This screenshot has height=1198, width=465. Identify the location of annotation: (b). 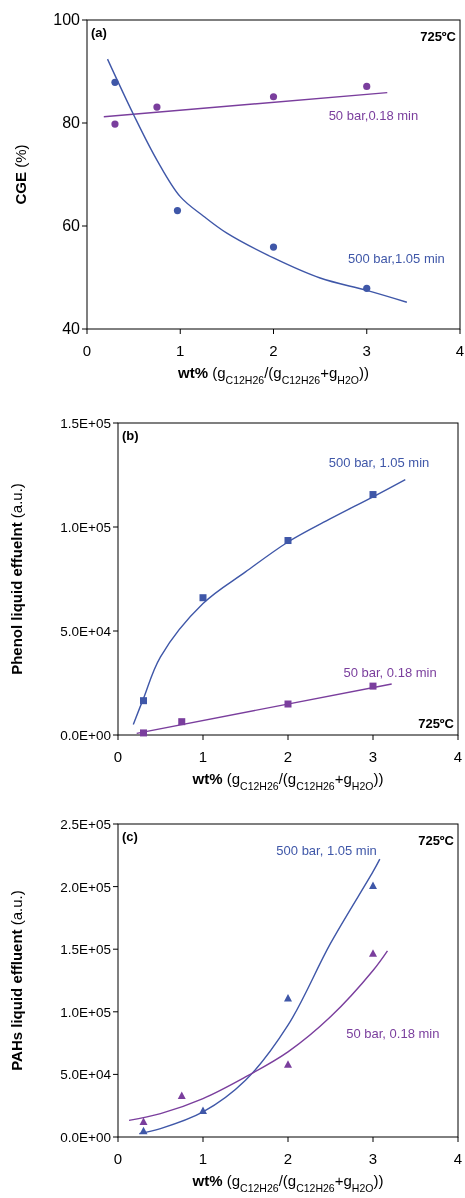
(130, 435).